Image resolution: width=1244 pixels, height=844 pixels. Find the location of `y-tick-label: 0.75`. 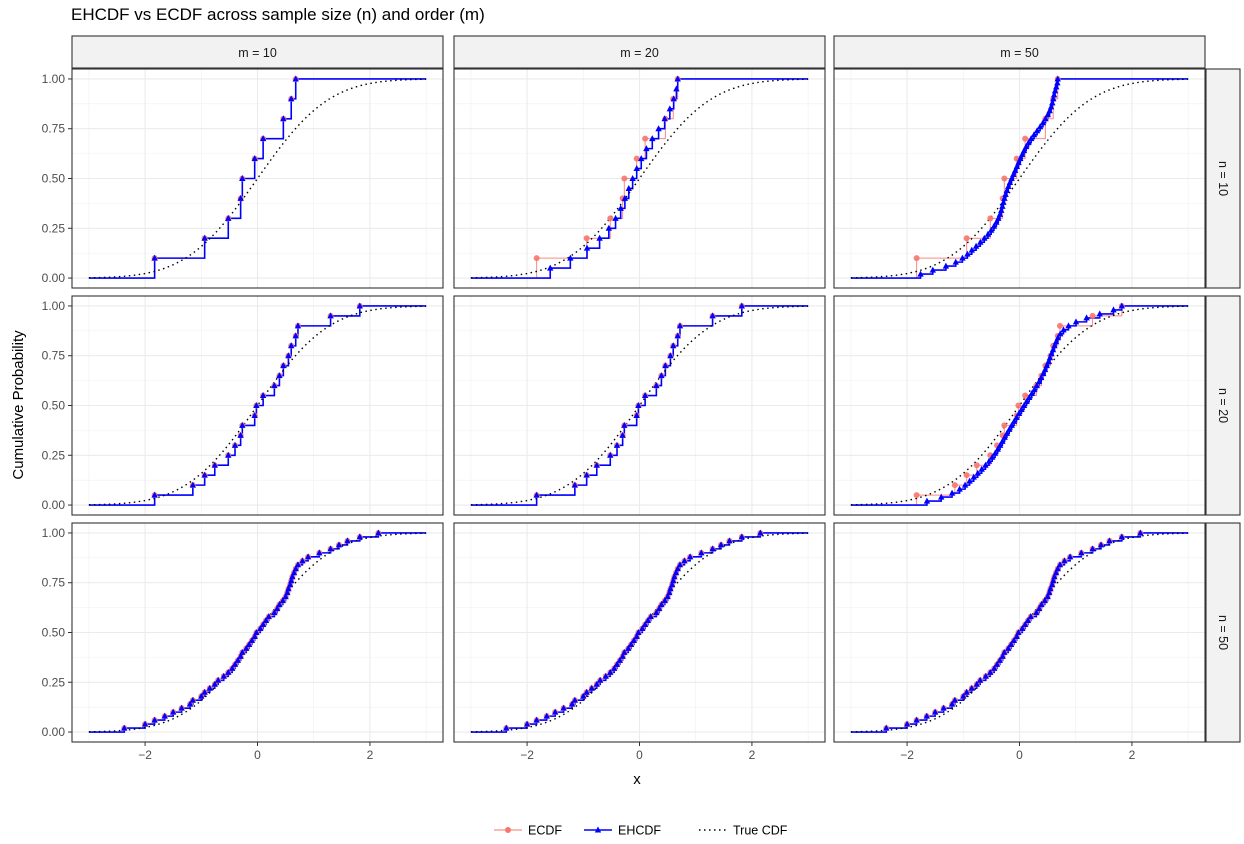

y-tick-label: 0.75 is located at coordinates (54, 583).